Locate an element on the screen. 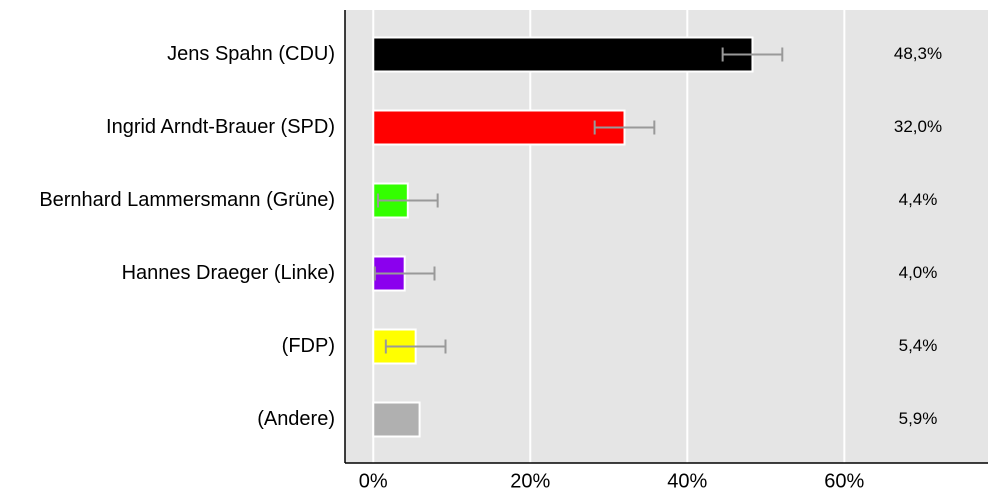 The image size is (1000, 500). x-tick-label: 40% is located at coordinates (687, 481).